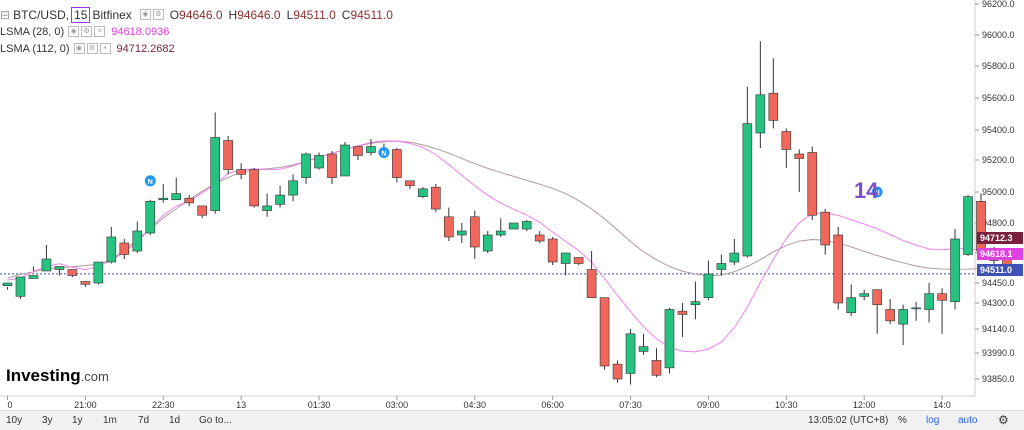  What do you see at coordinates (998, 283) in the screenshot?
I see `price-tick-label: 94450.0` at bounding box center [998, 283].